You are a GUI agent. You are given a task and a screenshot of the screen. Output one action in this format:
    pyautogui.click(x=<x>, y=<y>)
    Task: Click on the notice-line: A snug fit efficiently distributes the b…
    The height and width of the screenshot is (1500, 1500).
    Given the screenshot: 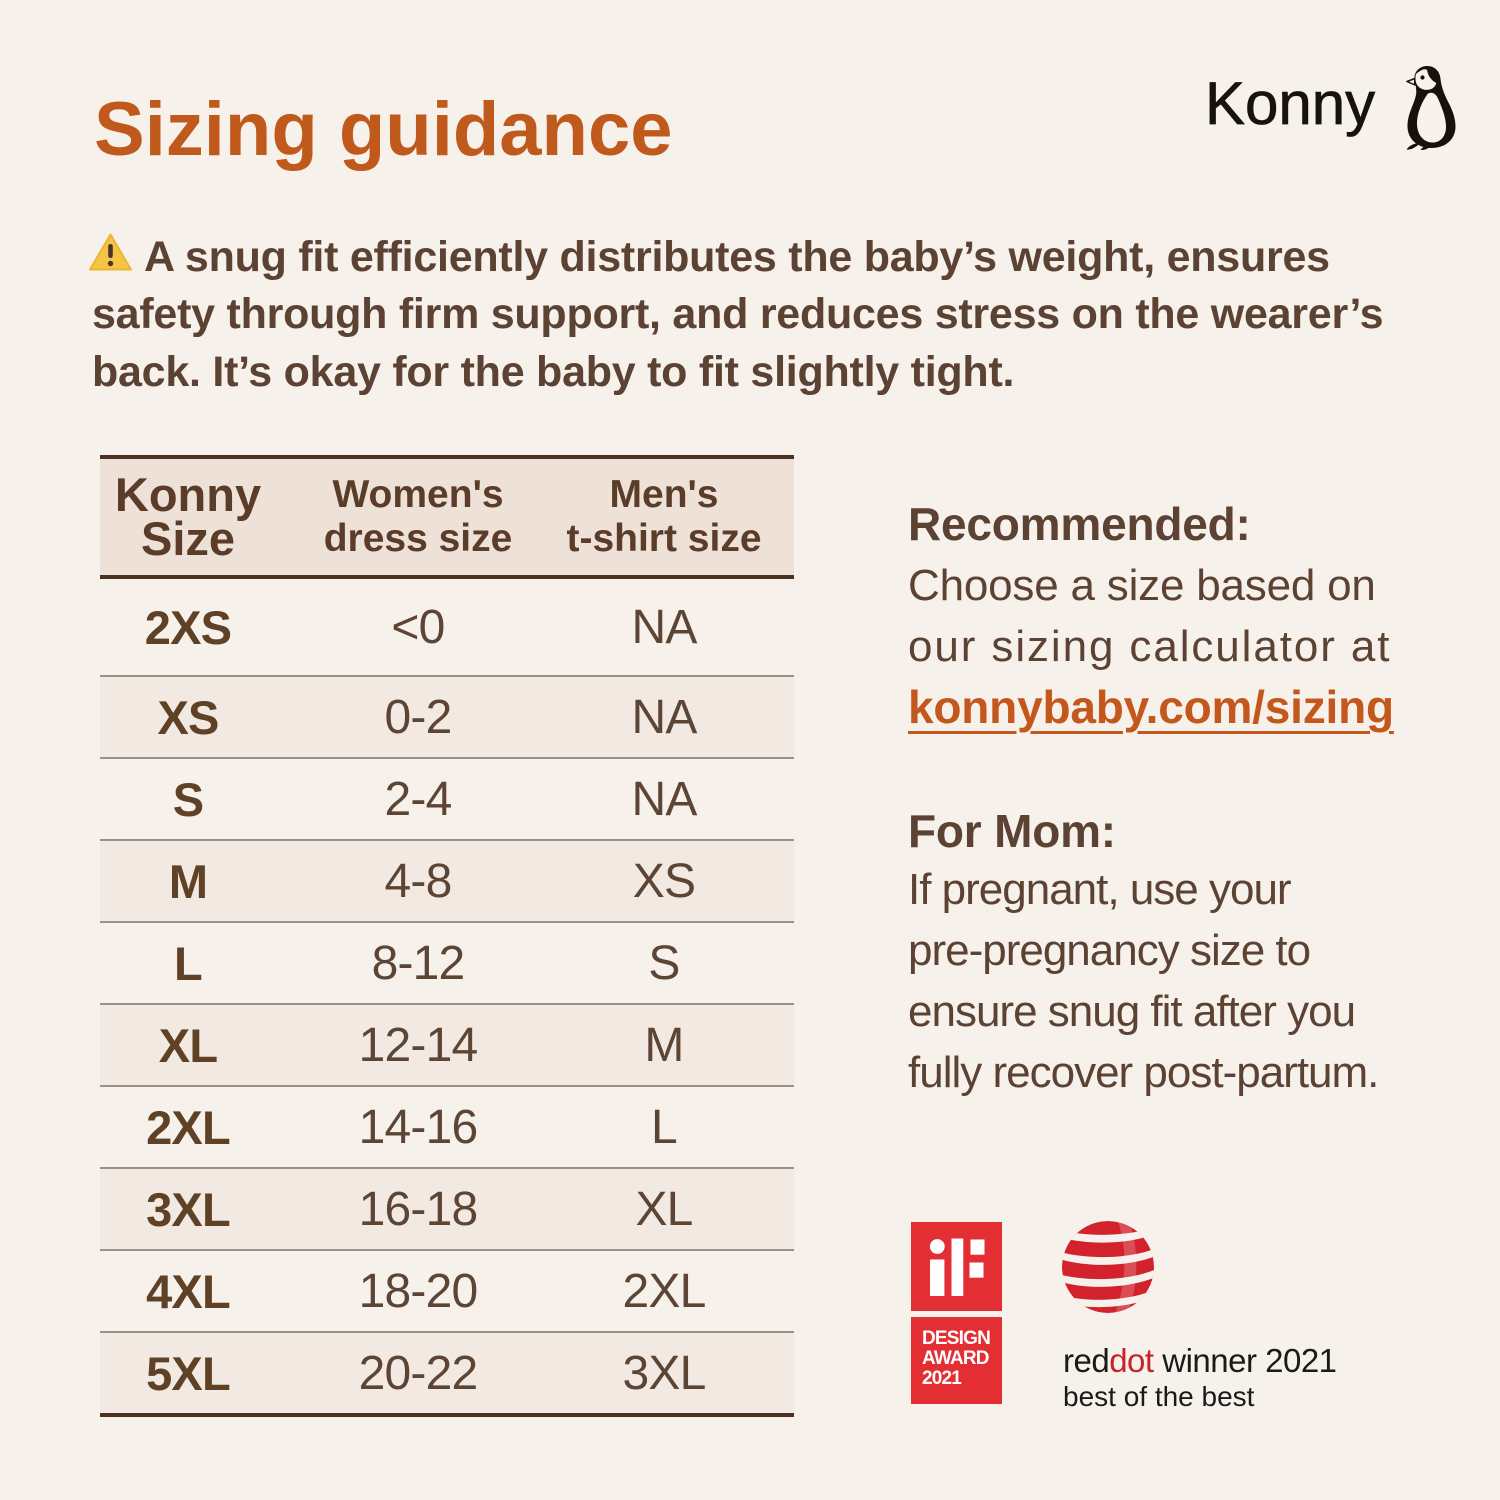 What is the action you would take?
    pyautogui.click(x=737, y=257)
    